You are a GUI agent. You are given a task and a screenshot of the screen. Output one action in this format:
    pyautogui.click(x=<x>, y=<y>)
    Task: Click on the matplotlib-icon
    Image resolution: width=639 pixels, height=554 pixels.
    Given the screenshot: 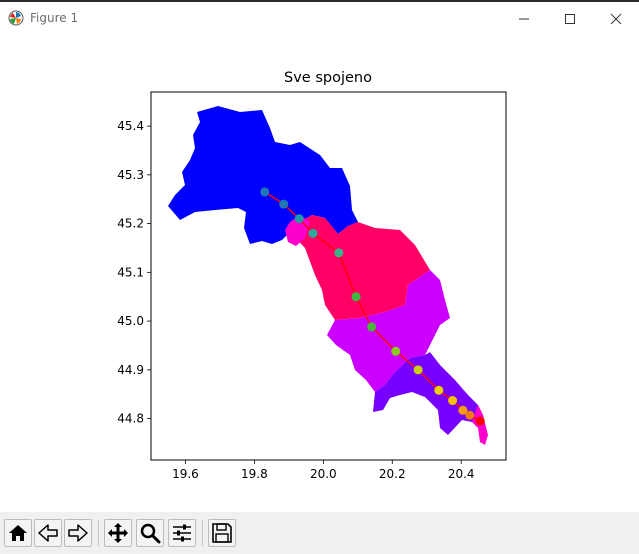 What is the action you would take?
    pyautogui.click(x=16, y=18)
    